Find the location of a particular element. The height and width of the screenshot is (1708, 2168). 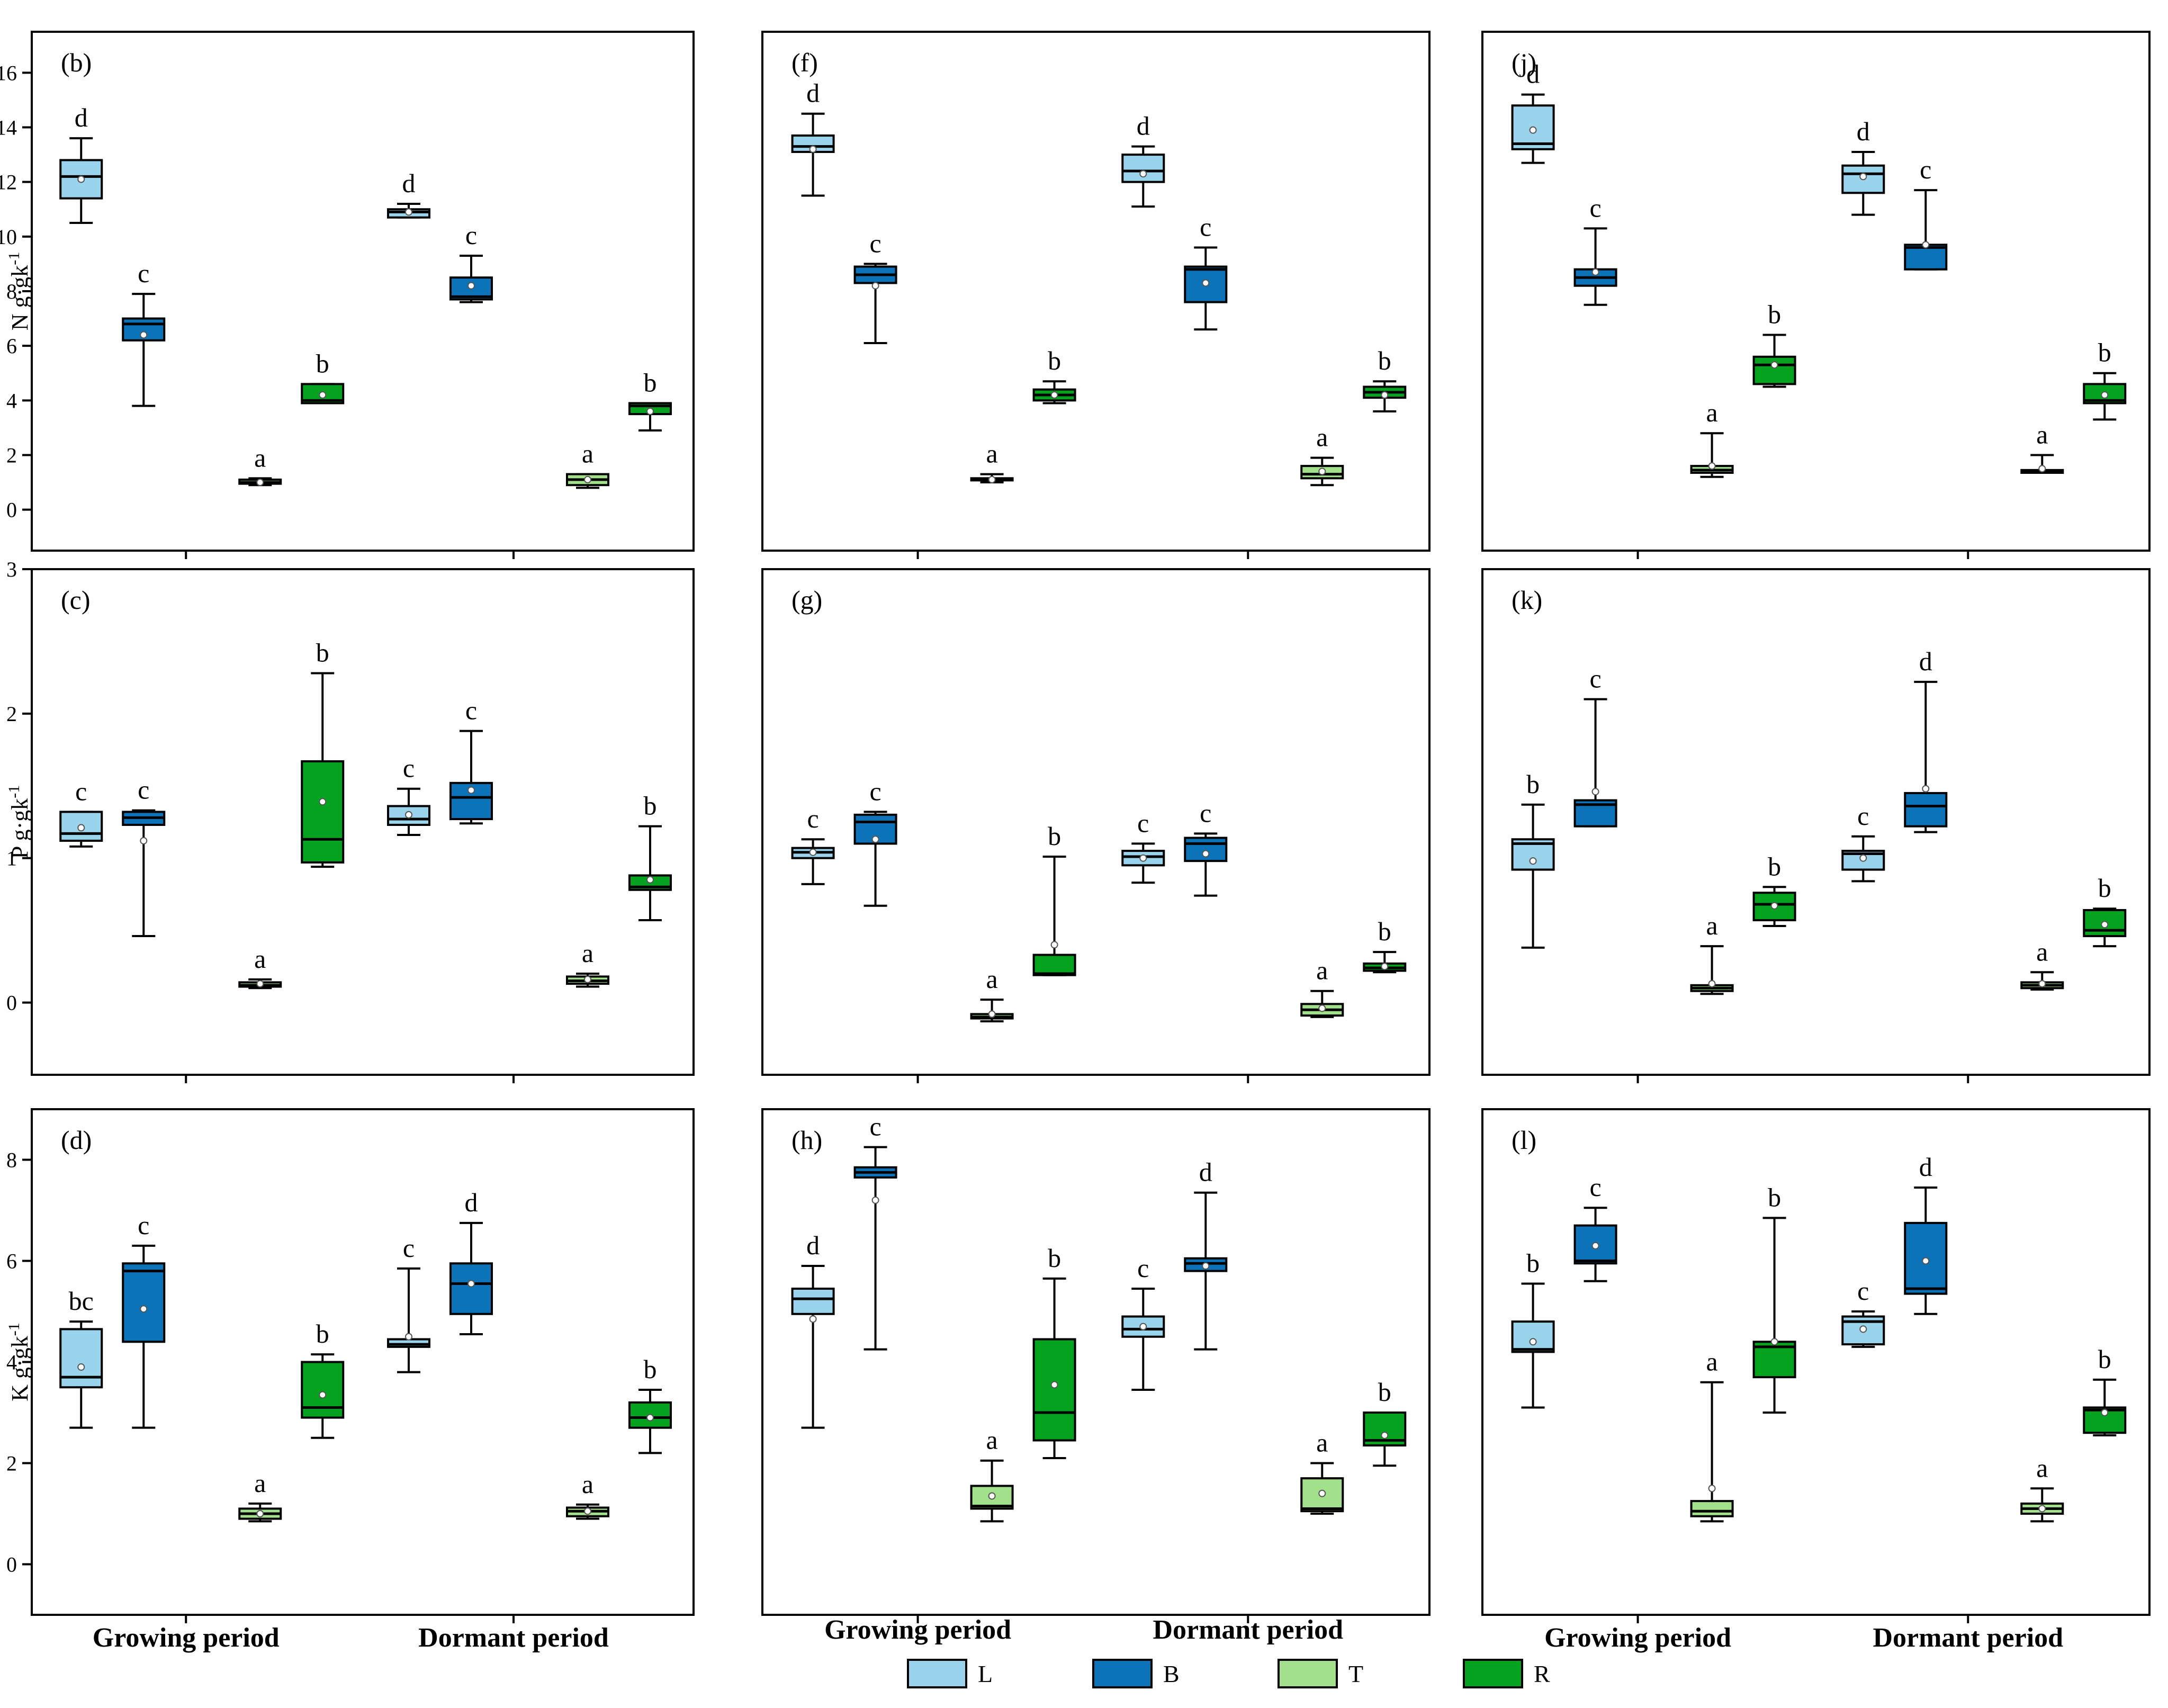

y-axis-label-sup: -1 is located at coordinates (14, 791).